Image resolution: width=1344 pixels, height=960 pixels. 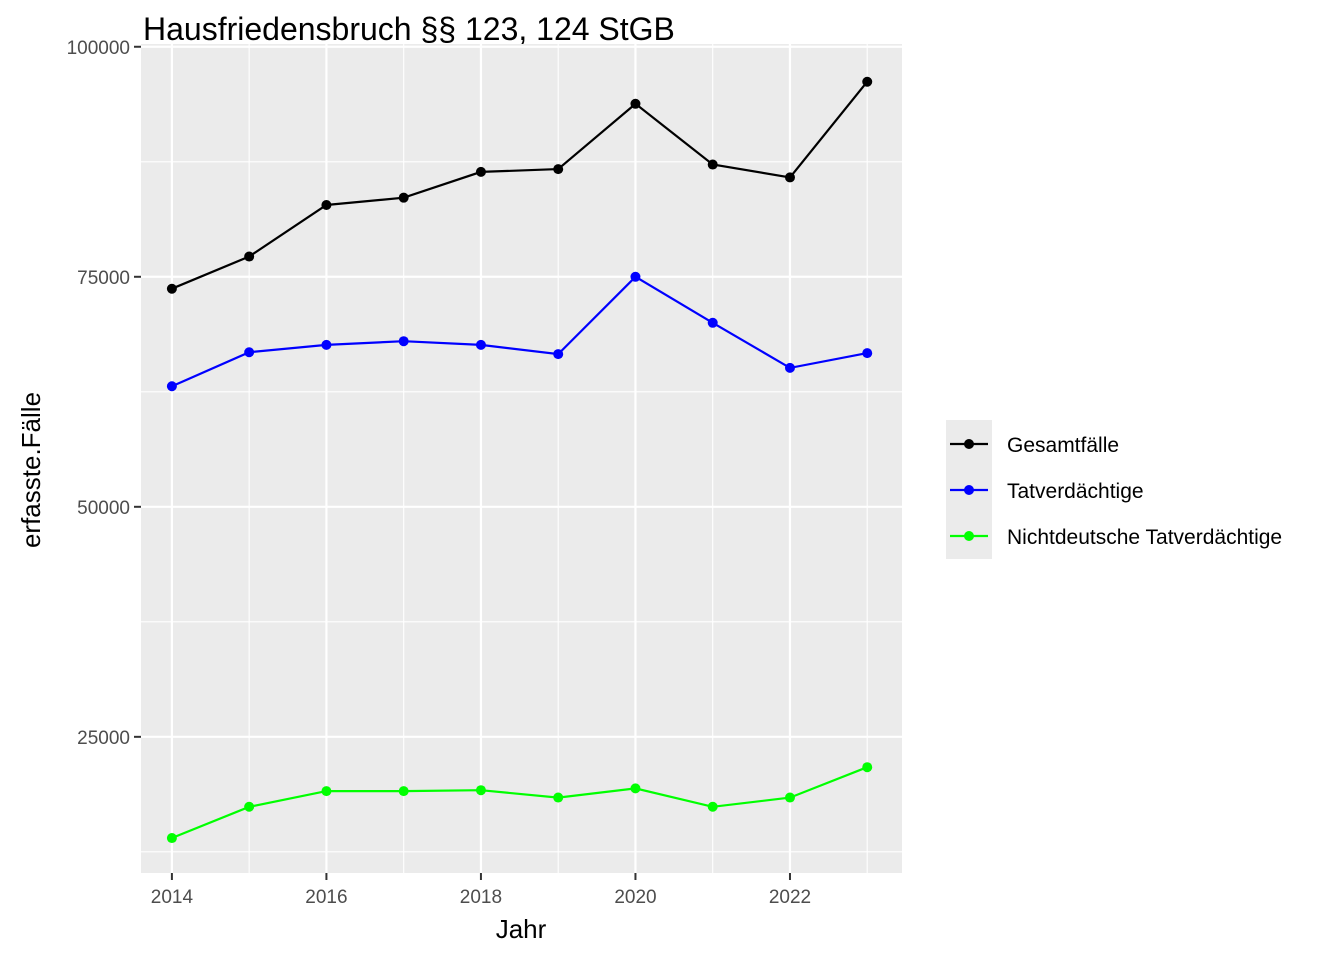 What do you see at coordinates (326, 897) in the screenshot?
I see `x-tick-label: 2016` at bounding box center [326, 897].